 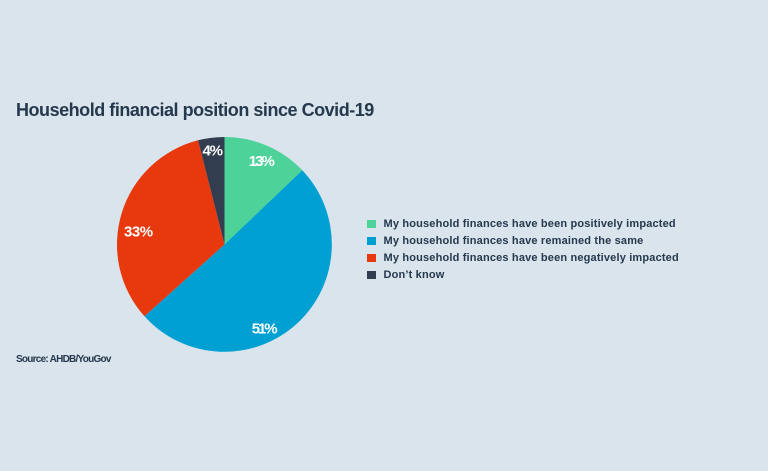 What do you see at coordinates (264, 328) in the screenshot?
I see `svg-text: 51%` at bounding box center [264, 328].